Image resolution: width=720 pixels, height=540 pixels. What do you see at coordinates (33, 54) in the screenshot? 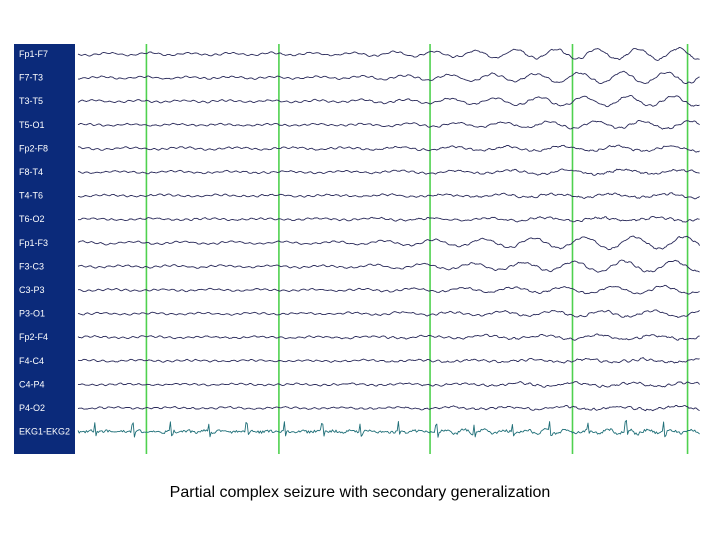
I see `channel-label-fp1-f7: Fp1-F7` at bounding box center [33, 54].